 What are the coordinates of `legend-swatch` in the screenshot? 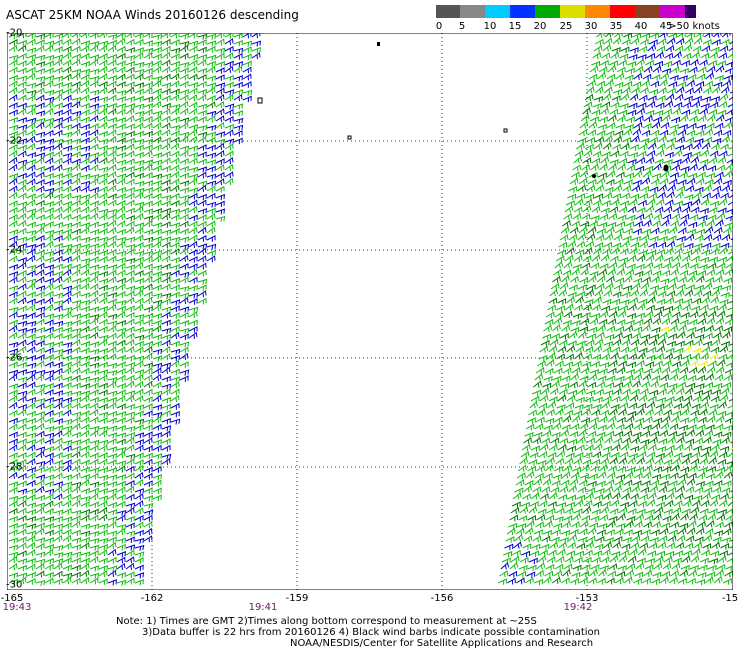 It's located at (622, 11).